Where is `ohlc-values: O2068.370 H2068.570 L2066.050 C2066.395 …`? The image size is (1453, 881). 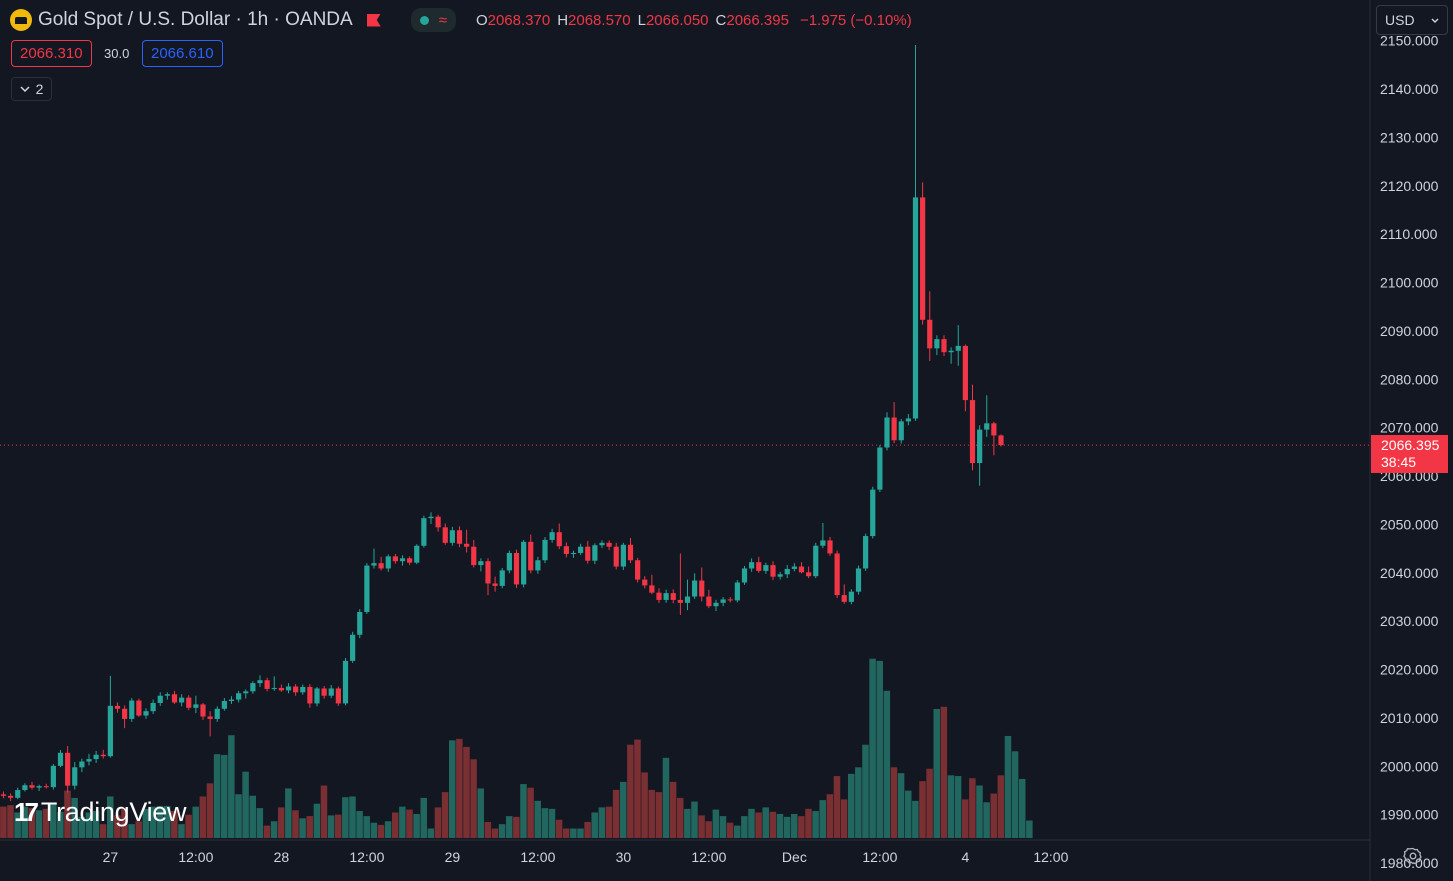 ohlc-values: O2068.370 H2068.570 L2066.050 C2066.395 … is located at coordinates (693, 20).